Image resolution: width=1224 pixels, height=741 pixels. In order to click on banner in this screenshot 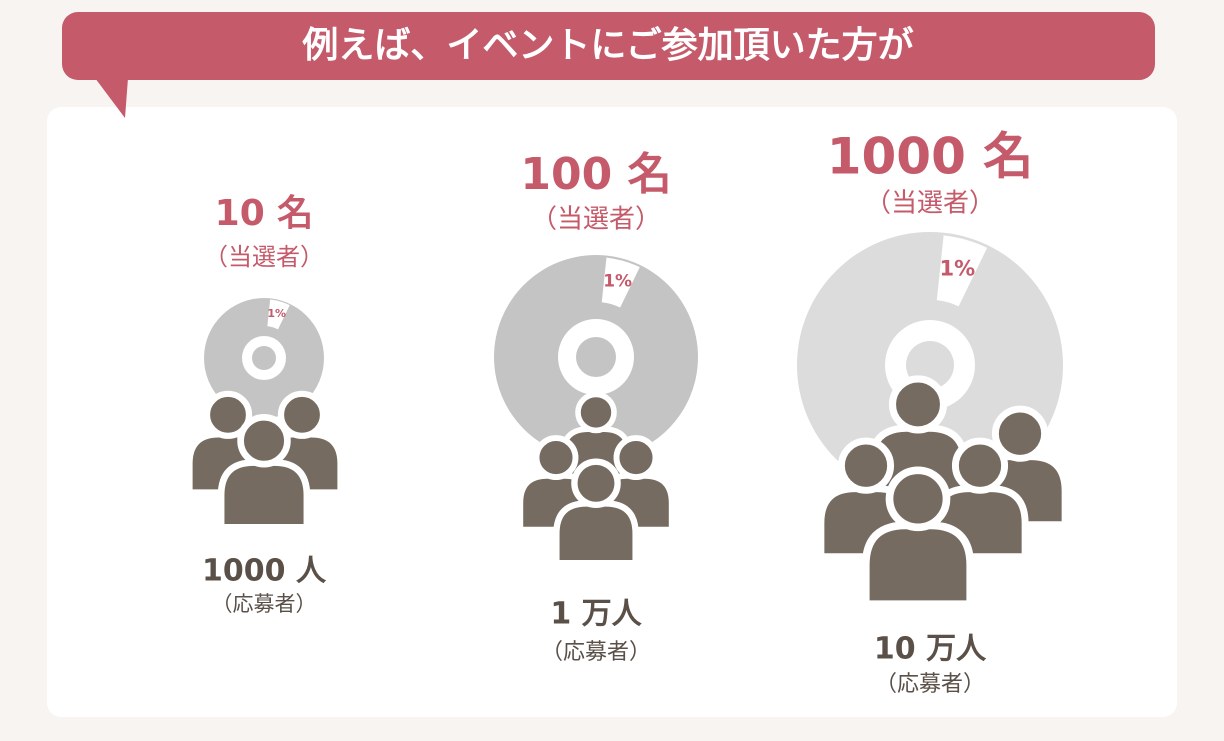, I will do `click(608, 46)`.